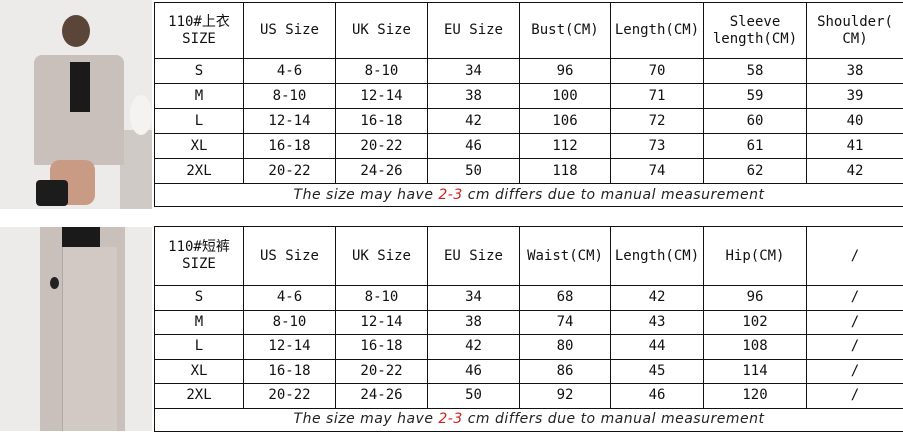 Image resolution: width=903 pixels, height=432 pixels. I want to click on table-cell: 34, so click(474, 71).